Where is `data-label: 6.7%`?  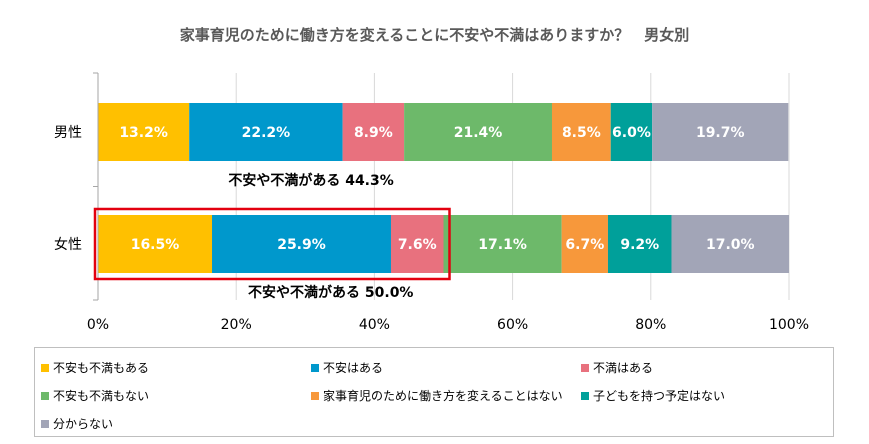
data-label: 6.7% is located at coordinates (584, 245).